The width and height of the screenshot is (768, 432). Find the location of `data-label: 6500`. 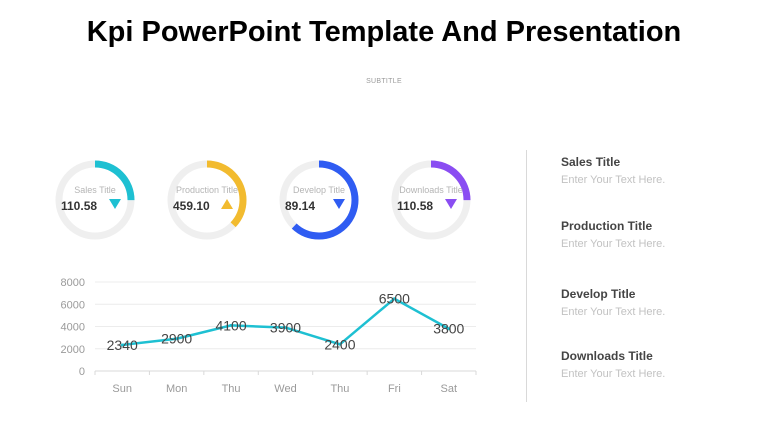

data-label: 6500 is located at coordinates (394, 299).